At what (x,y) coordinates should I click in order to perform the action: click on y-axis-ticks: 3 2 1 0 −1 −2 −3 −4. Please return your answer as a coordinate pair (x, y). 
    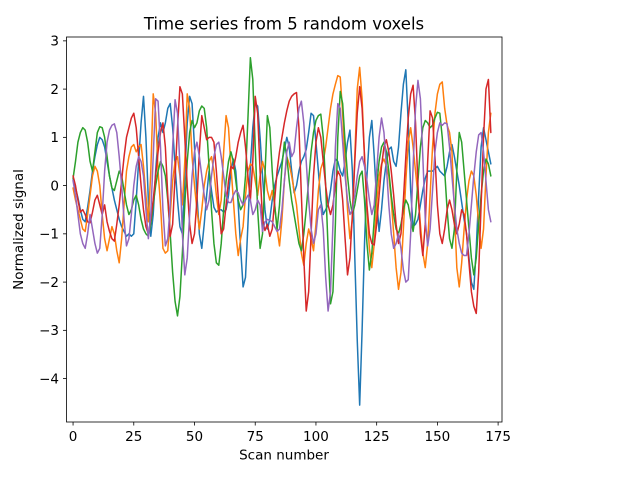
    Looking at the image, I should click on (53, 210).